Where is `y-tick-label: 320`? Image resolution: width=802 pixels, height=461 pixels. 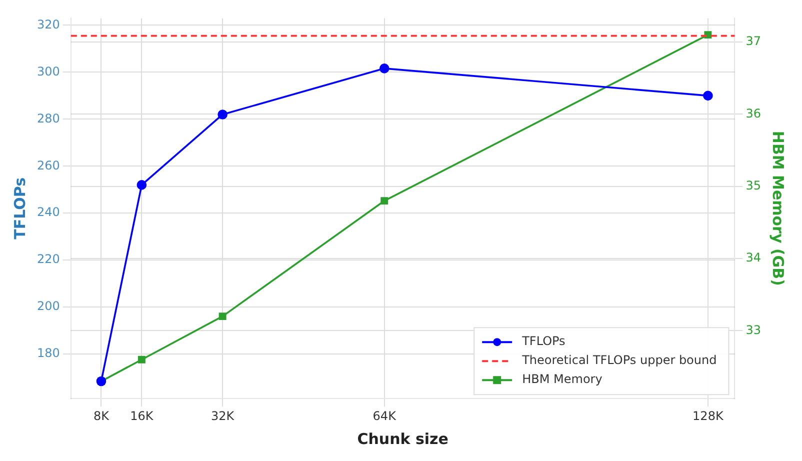
y-tick-label: 320 is located at coordinates (48, 24).